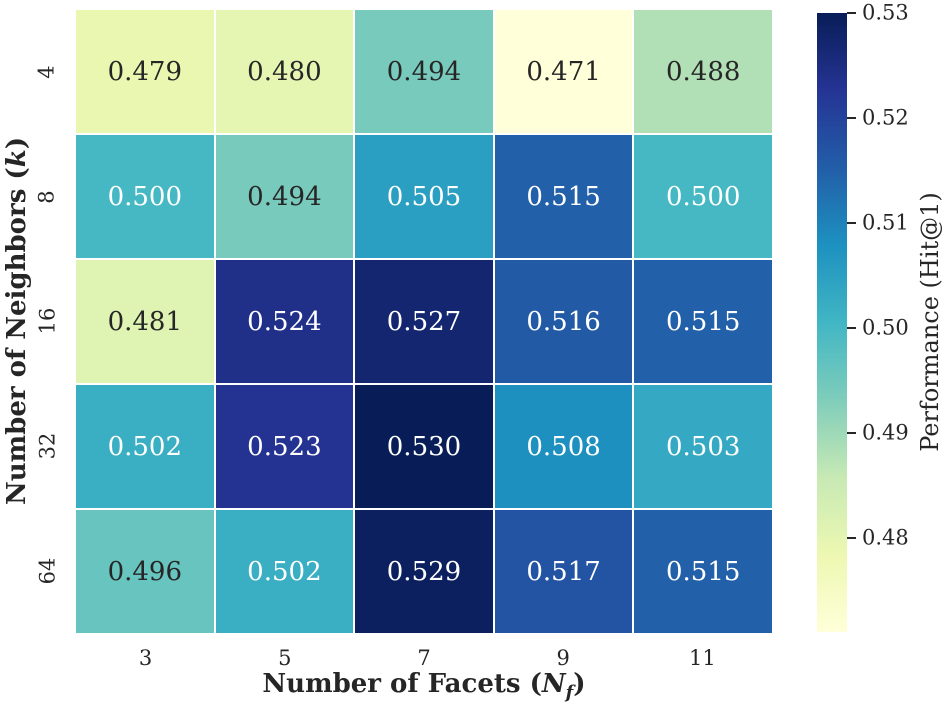 Image resolution: width=947 pixels, height=708 pixels. I want to click on cell-value: 0.517, so click(563, 571).